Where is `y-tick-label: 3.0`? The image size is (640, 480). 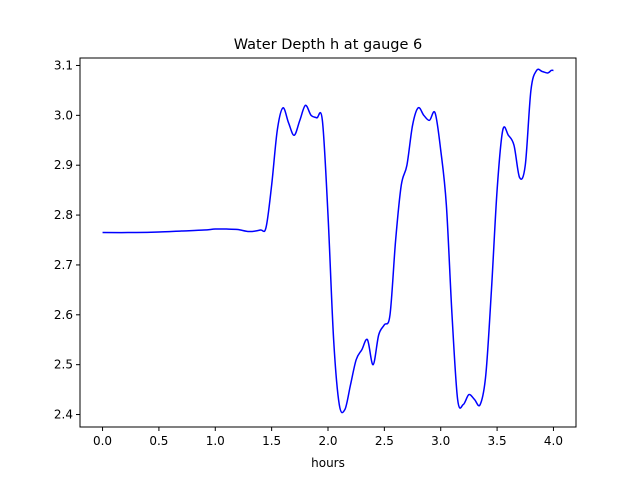 y-tick-label: 3.0 is located at coordinates (63, 115).